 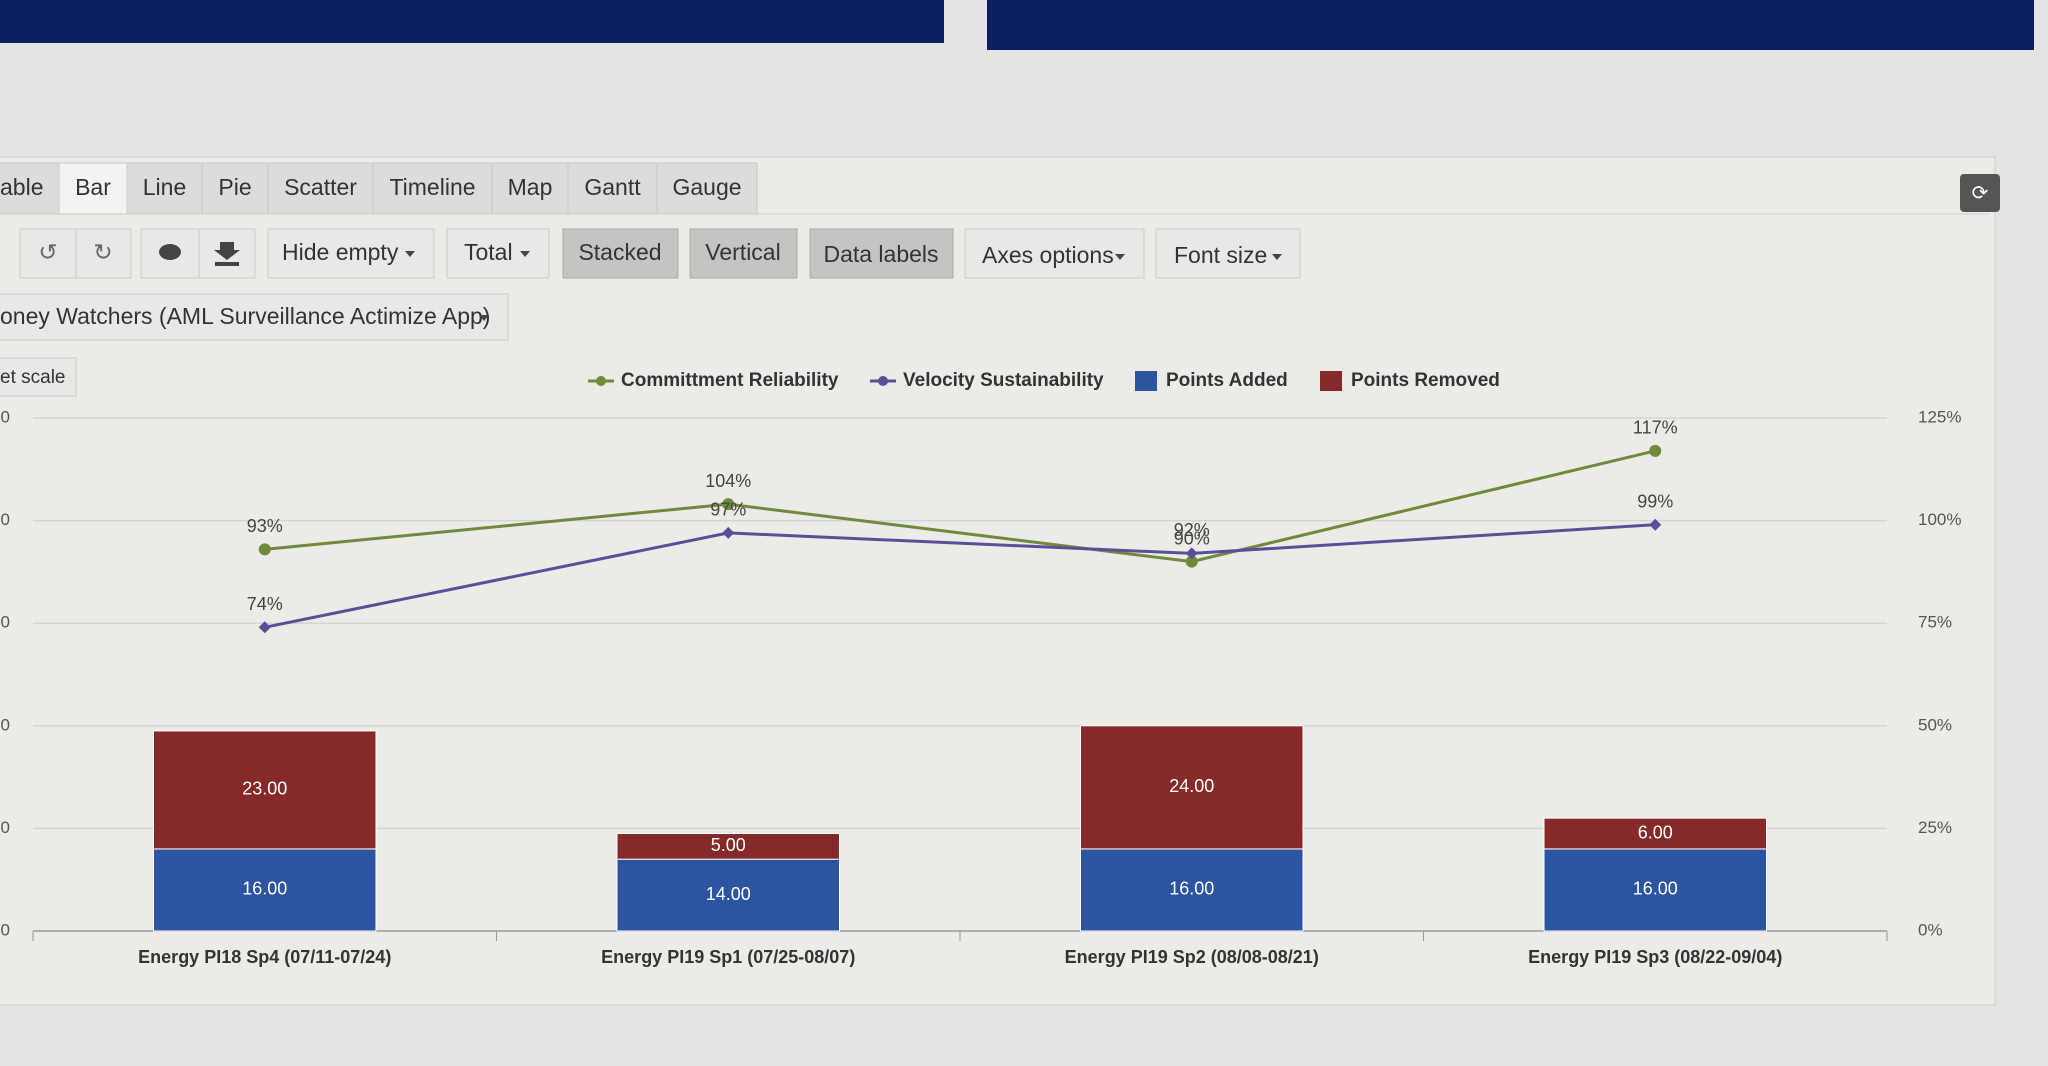 I want to click on refresh-button: ⟳, so click(x=1980, y=193).